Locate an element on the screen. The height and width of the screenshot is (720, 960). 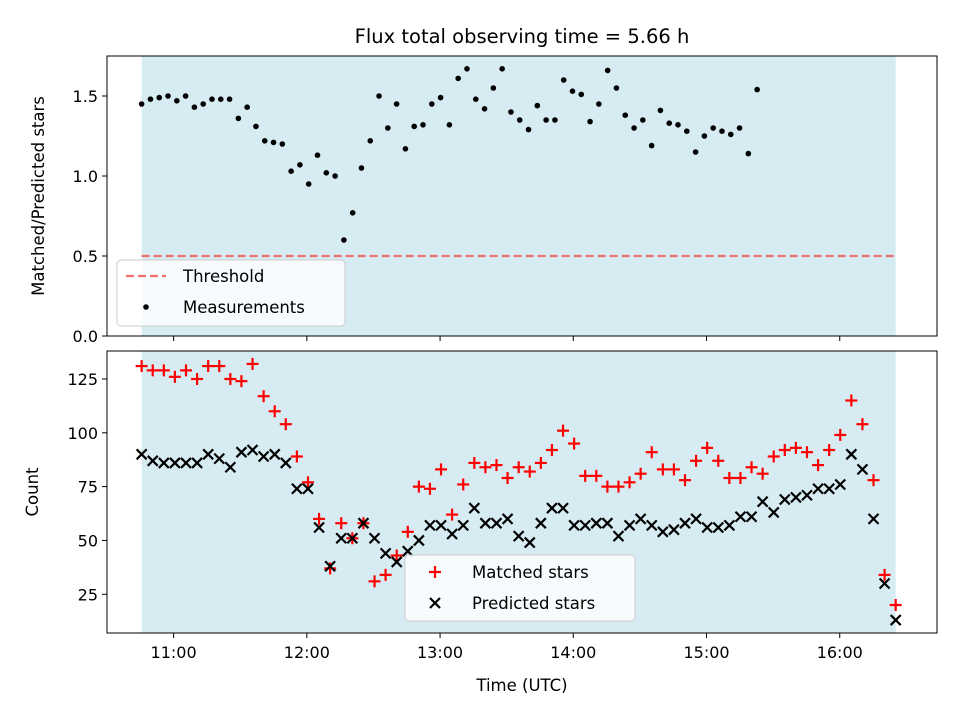
x-tick-label: 13:00 is located at coordinates (440, 652).